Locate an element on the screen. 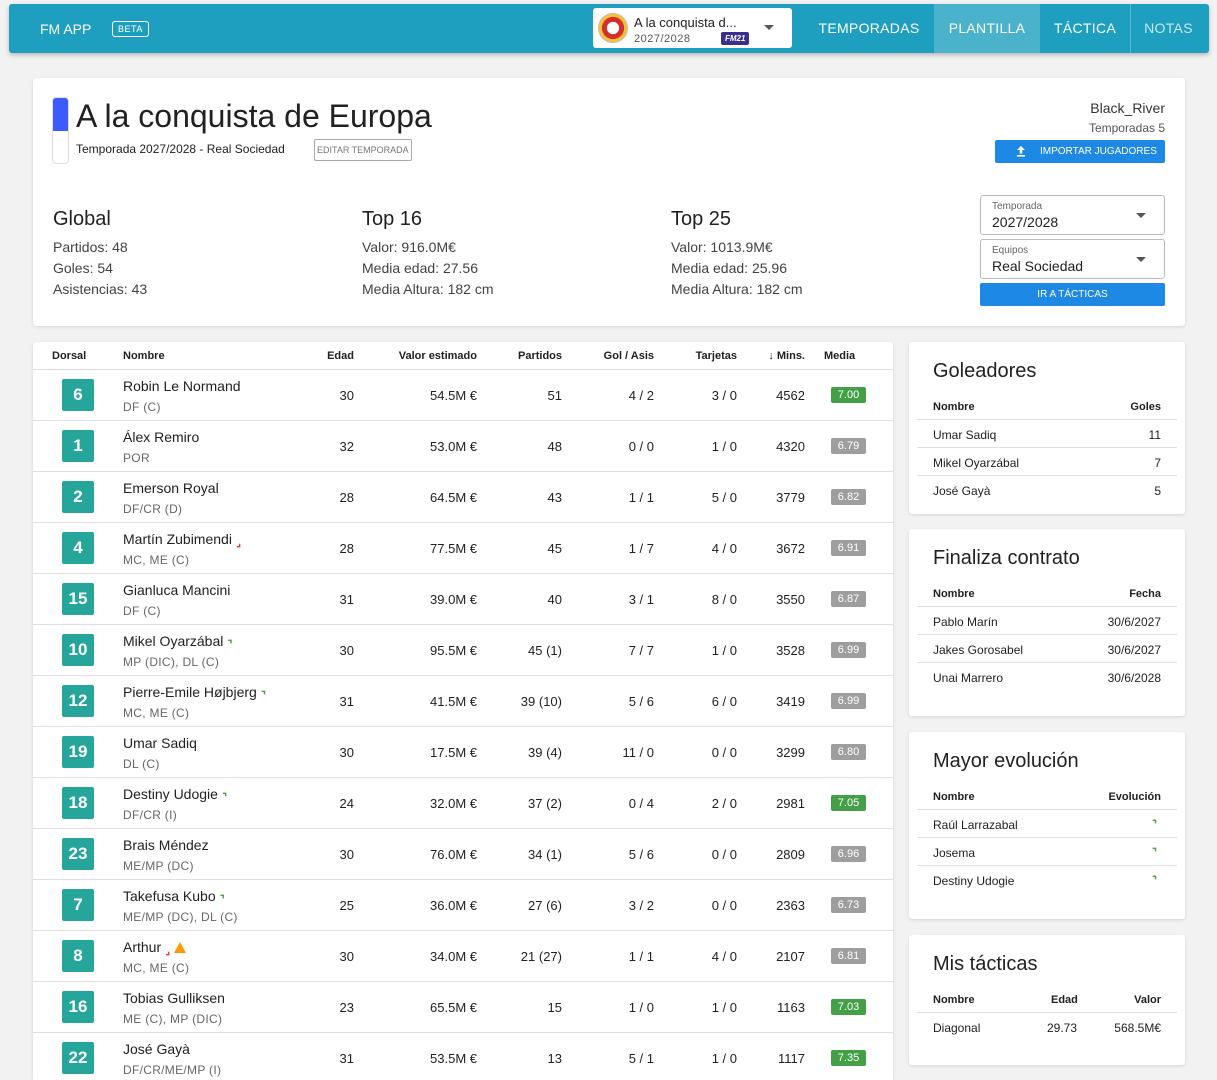 The height and width of the screenshot is (1080, 1217). list-item: Destiny Udogie ⌝ is located at coordinates (1047, 880).